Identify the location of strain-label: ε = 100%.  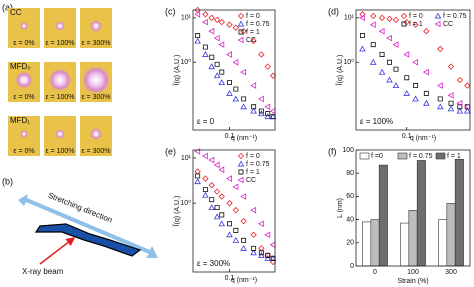
(59, 151).